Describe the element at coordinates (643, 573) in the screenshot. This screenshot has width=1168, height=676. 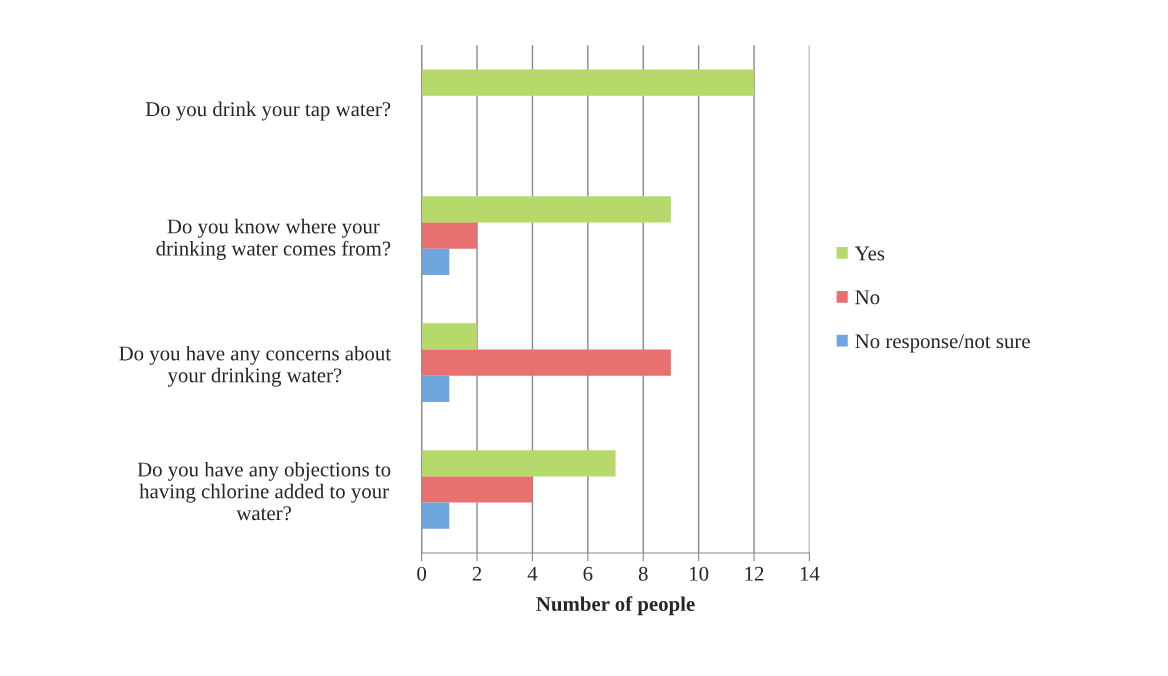
I see `x-tick-label: 8` at that location.